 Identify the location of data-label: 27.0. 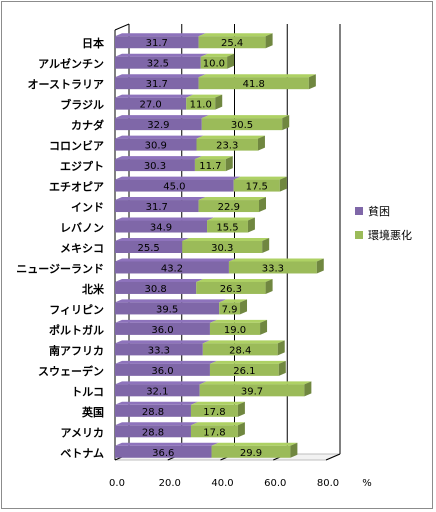
(150, 105).